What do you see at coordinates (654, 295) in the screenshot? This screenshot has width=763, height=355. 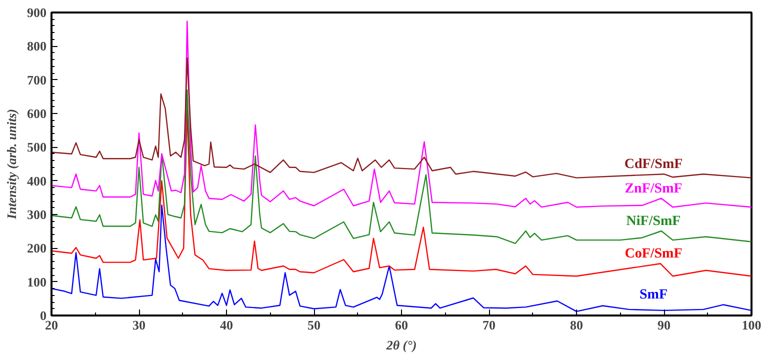 I see `series-label: SmF` at bounding box center [654, 295].